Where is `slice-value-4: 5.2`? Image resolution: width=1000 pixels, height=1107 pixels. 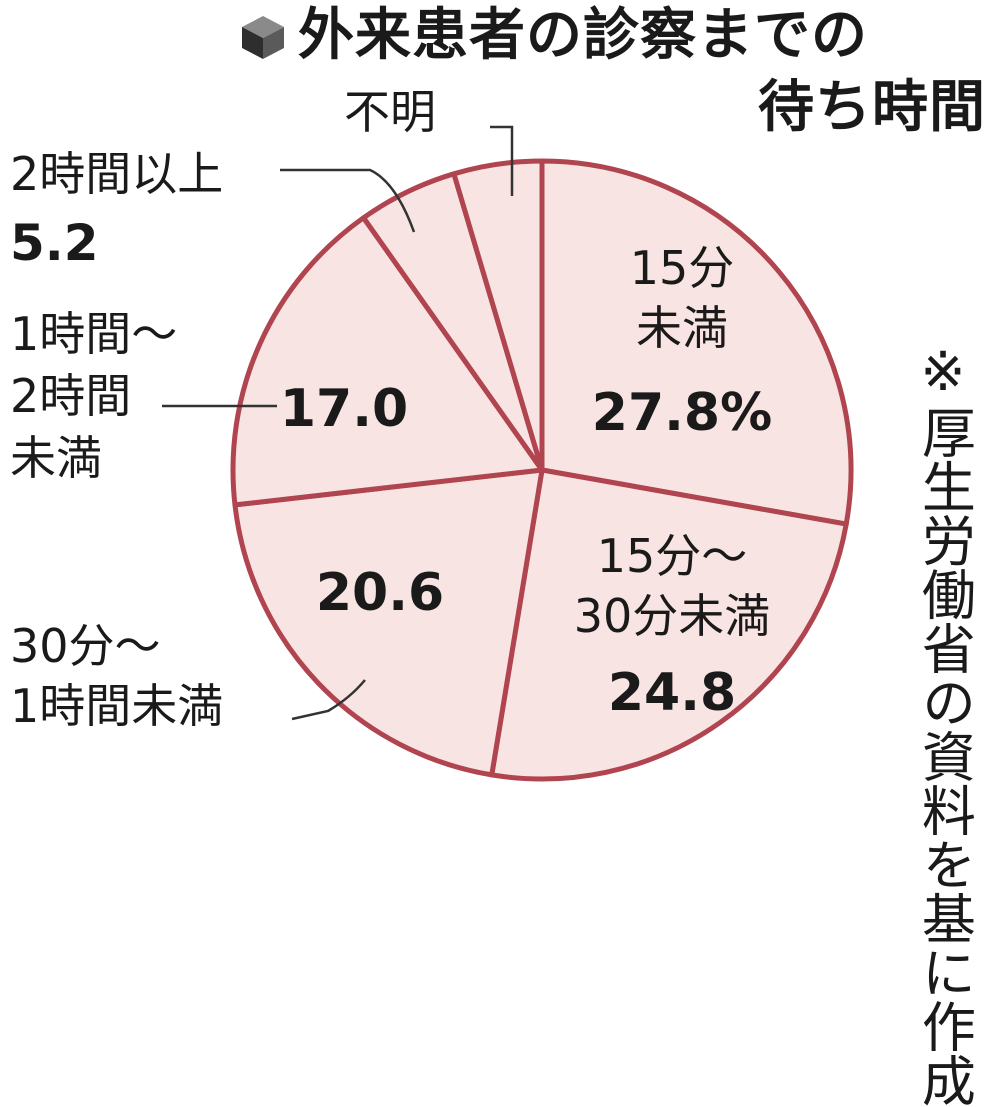
slice-value-4: 5.2 is located at coordinates (54, 243).